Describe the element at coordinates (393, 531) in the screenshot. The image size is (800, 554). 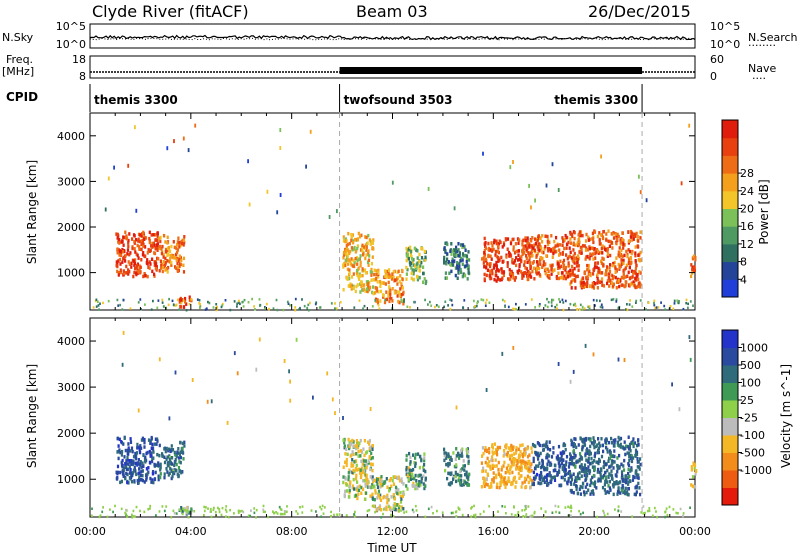
I see `x-tick-label: 12:00` at that location.